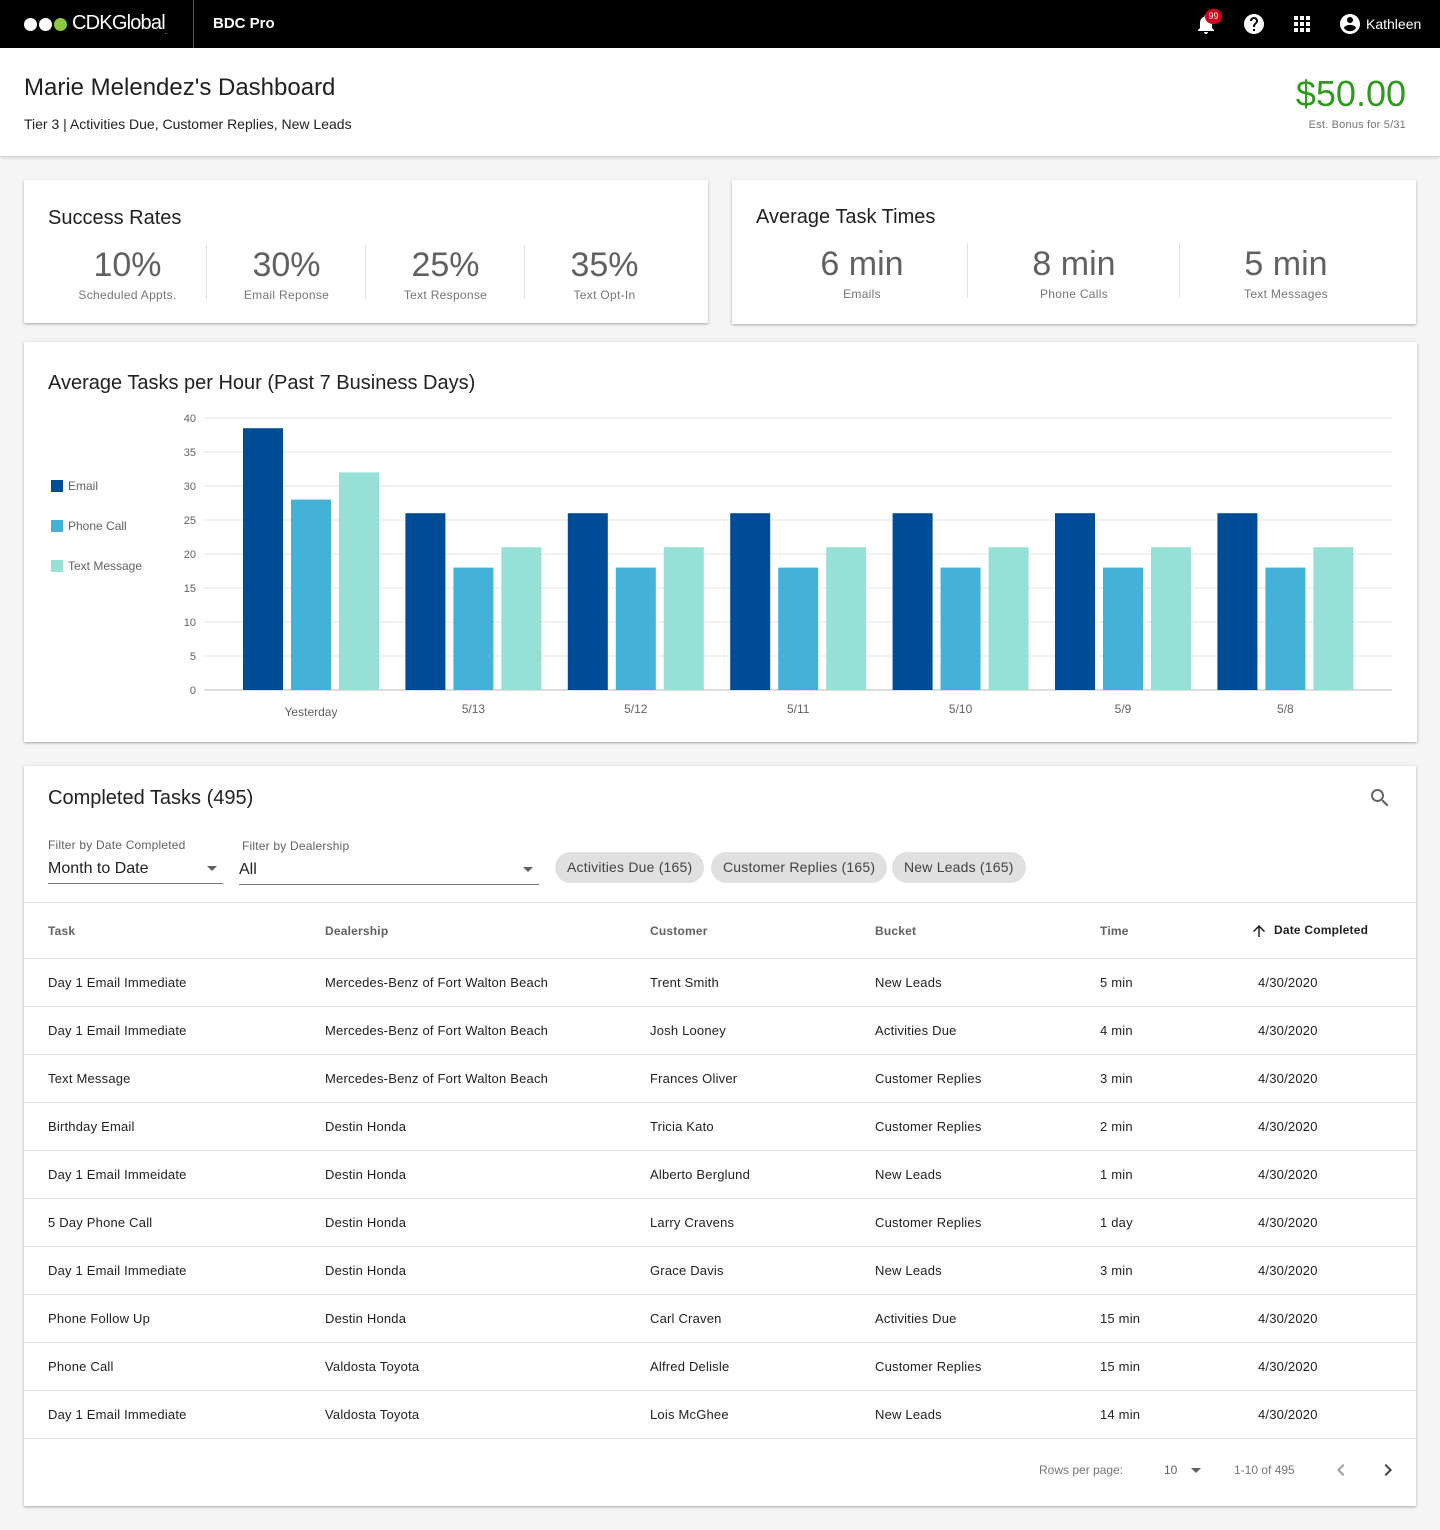 The width and height of the screenshot is (1440, 1530). I want to click on column-header-date-completed: Date Completed, so click(1333, 930).